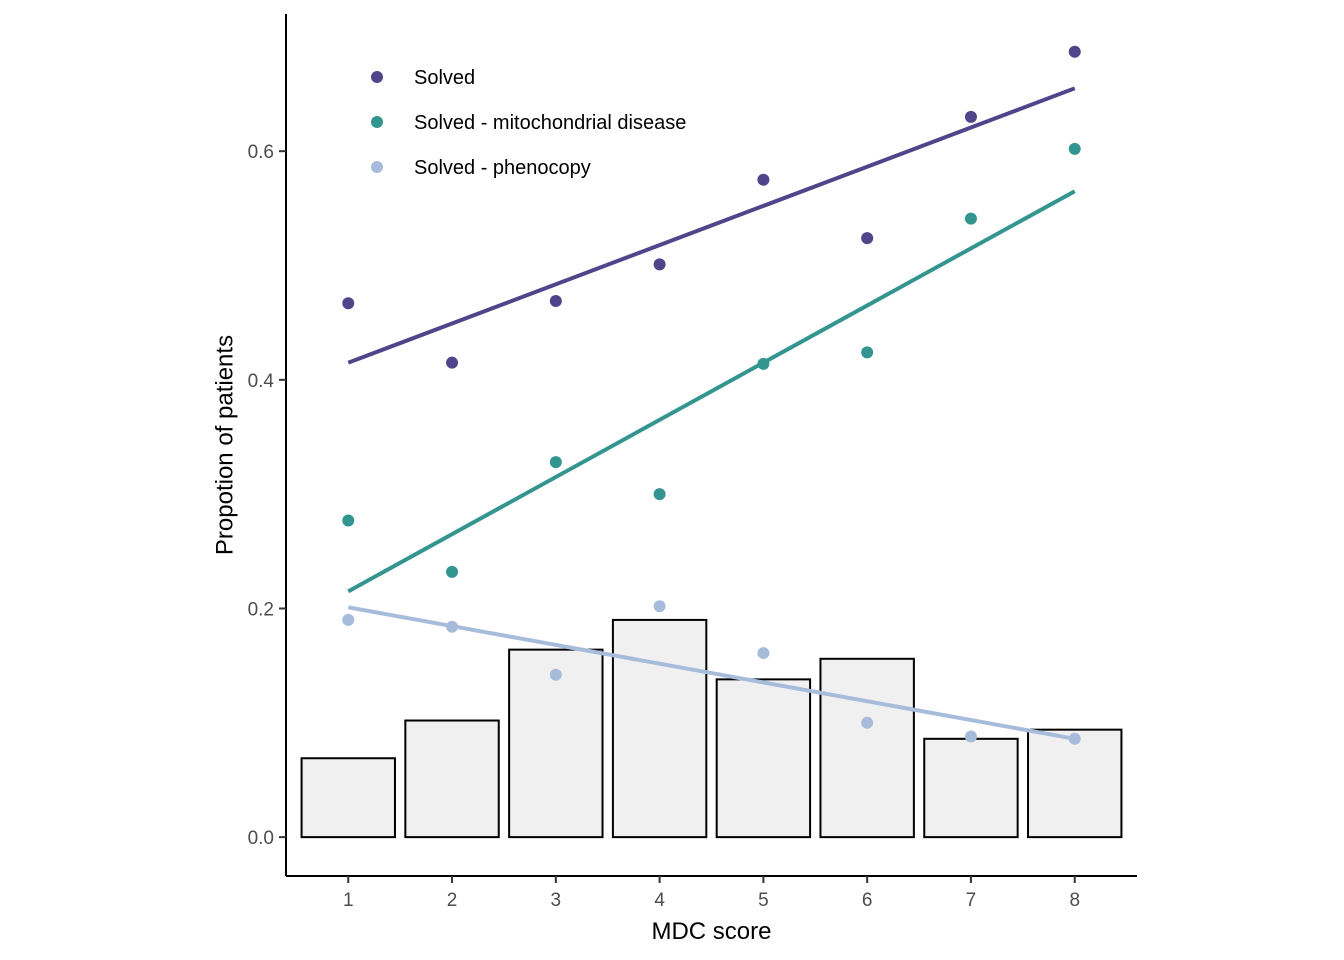  I want to click on y-tick-label-1: 0.2, so click(261, 609).